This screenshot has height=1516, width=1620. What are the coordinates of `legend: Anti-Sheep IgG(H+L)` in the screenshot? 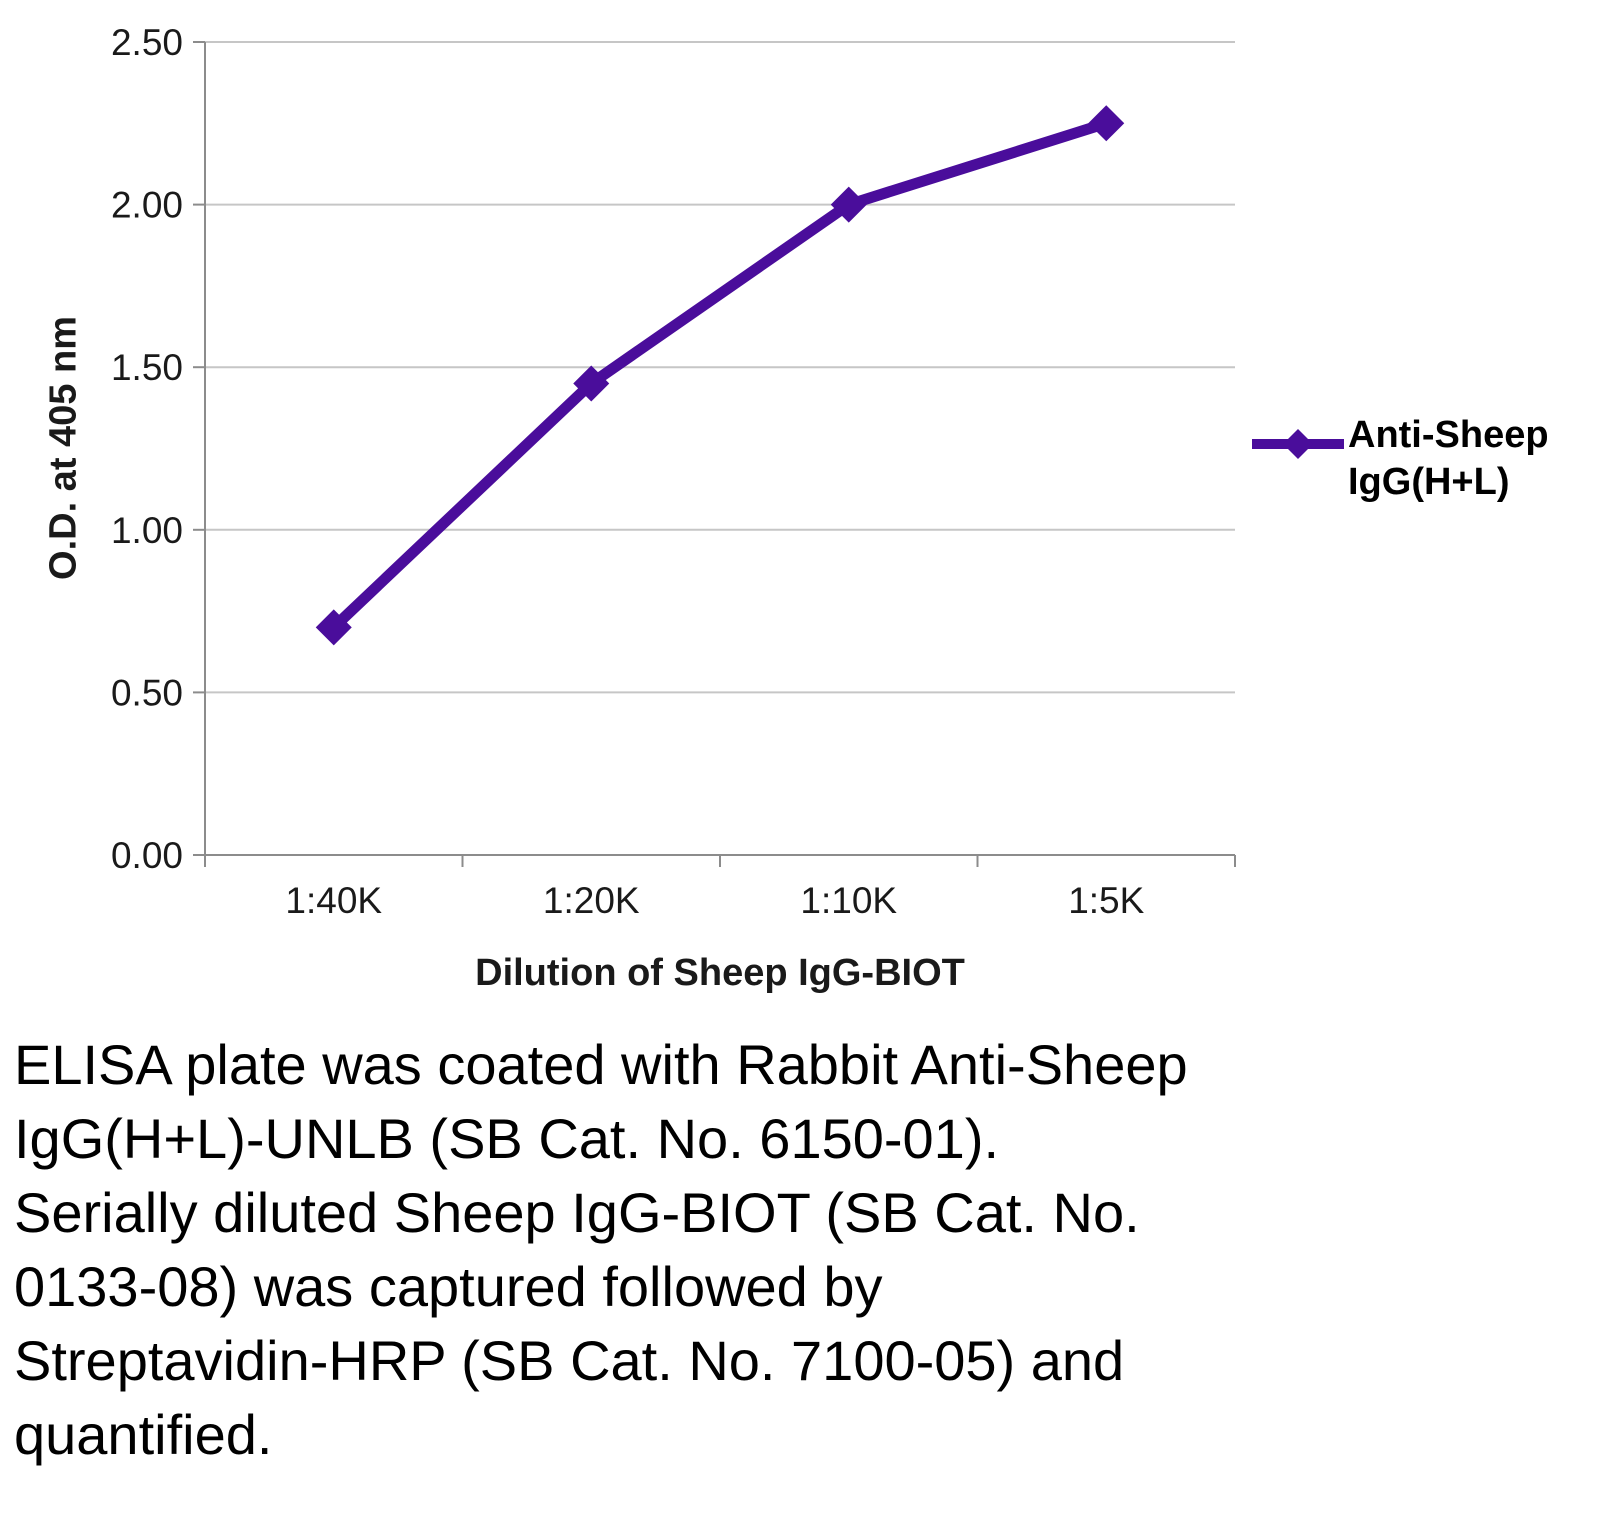 It's located at (1400, 459).